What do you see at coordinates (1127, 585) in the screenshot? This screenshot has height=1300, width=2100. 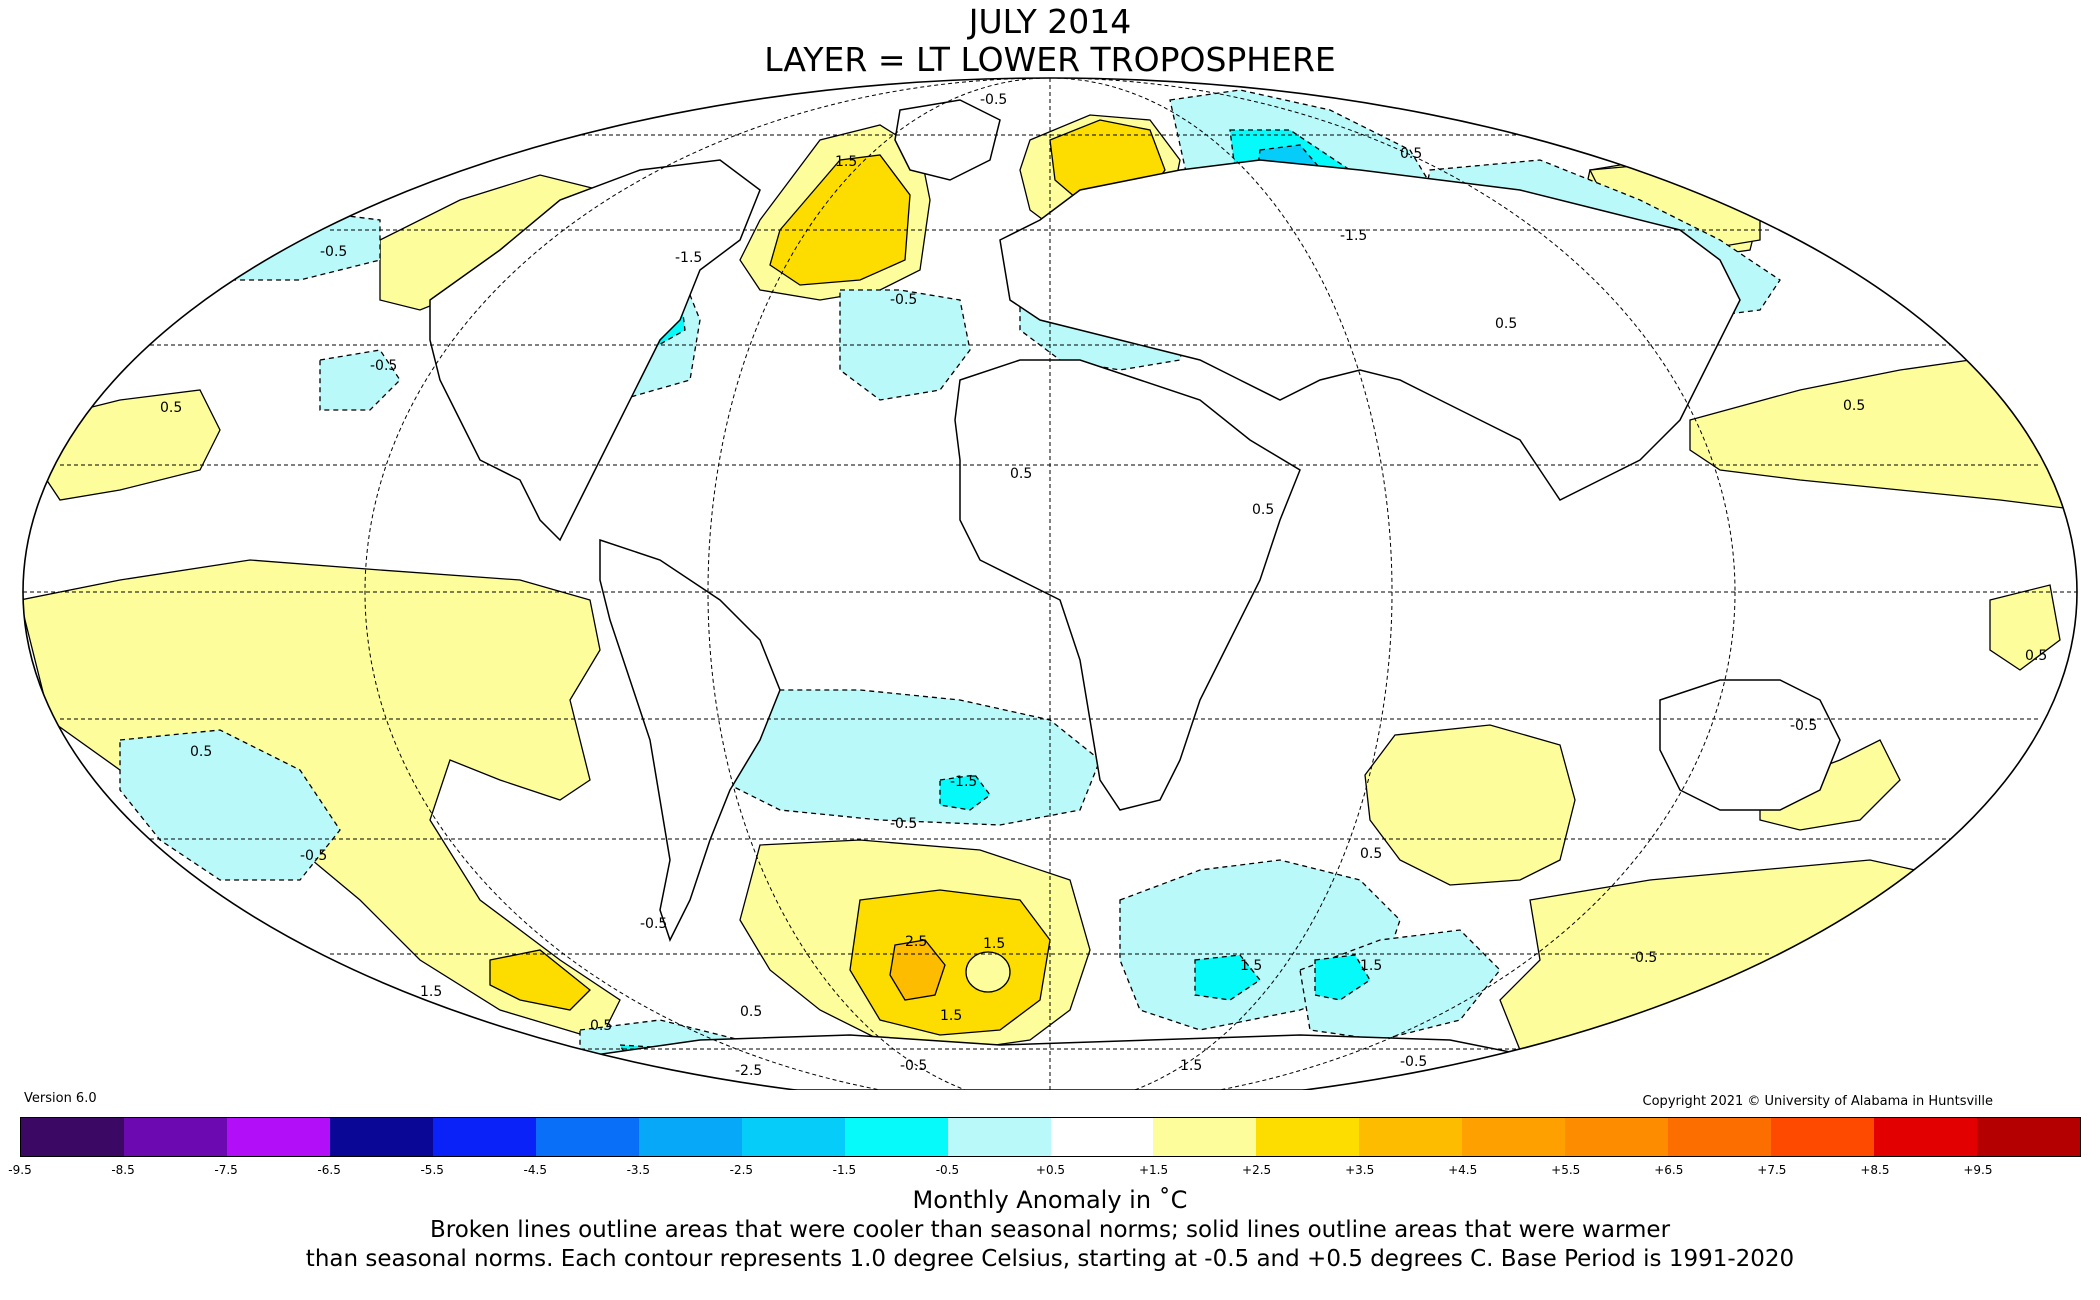 I see `africa` at bounding box center [1127, 585].